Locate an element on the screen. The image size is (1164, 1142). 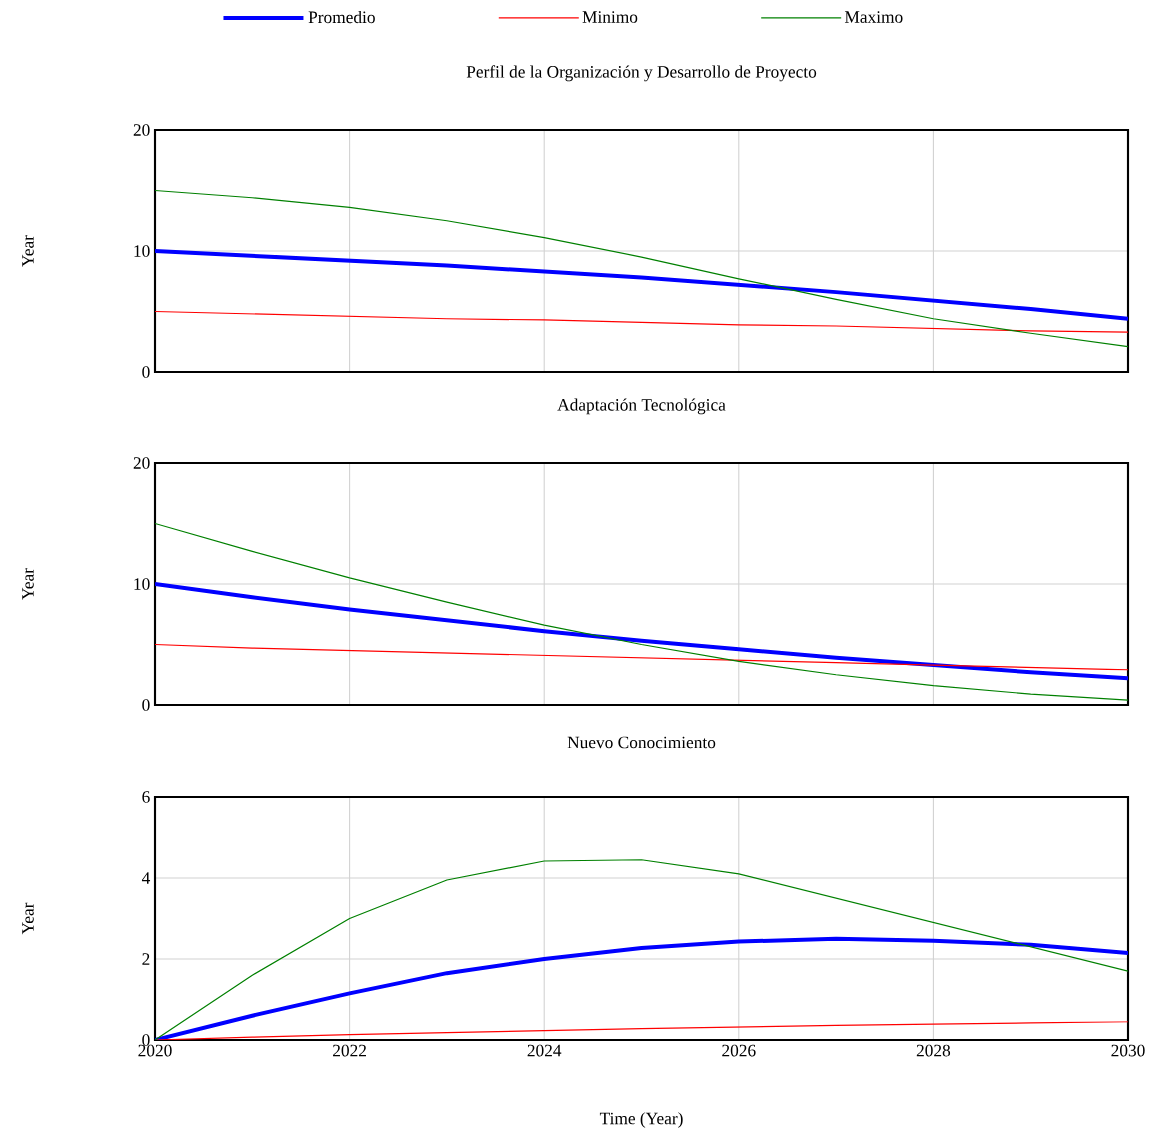
legend-label: Promedio is located at coordinates (341, 17).